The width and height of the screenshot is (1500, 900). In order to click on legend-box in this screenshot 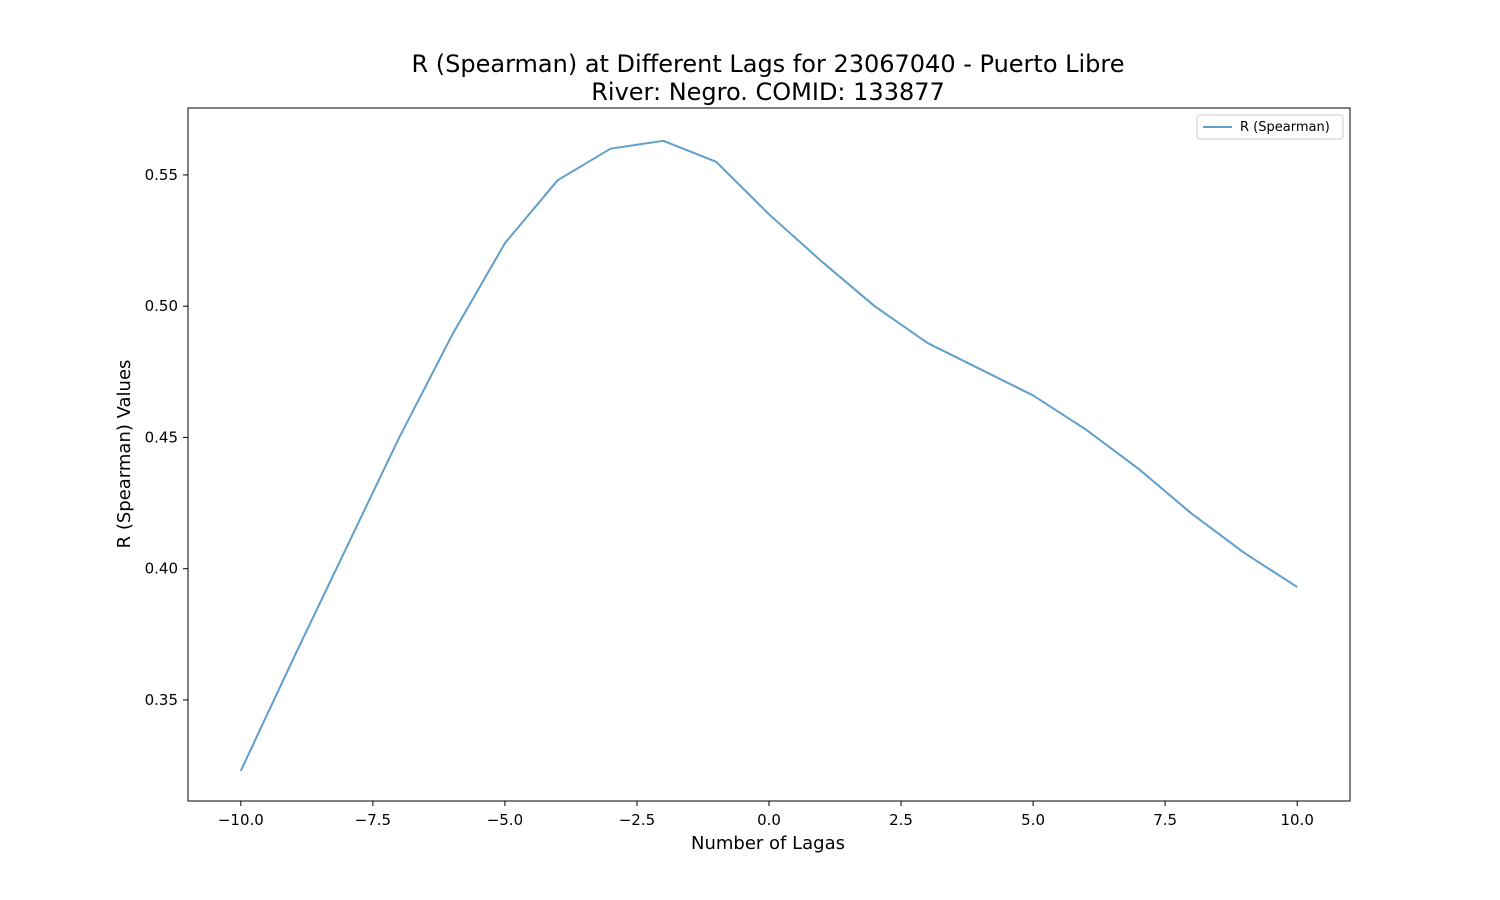, I will do `click(1270, 127)`.